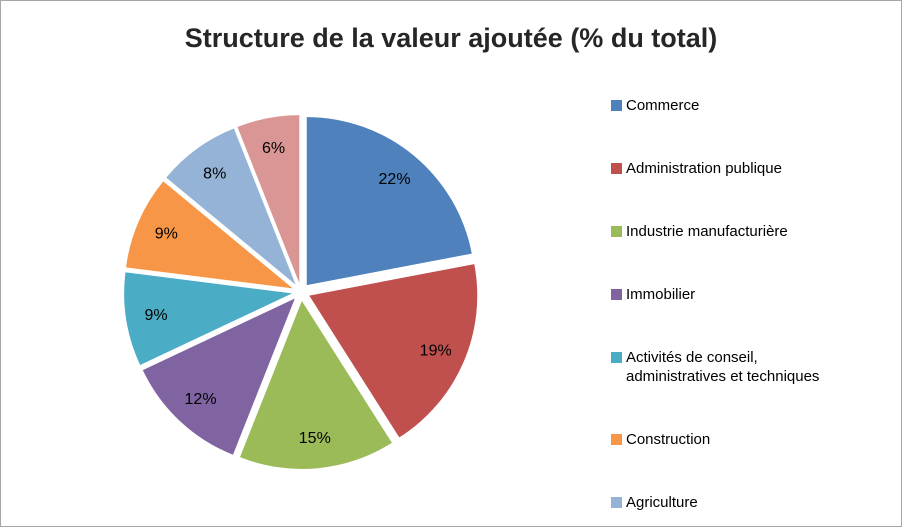  What do you see at coordinates (756, 105) in the screenshot?
I see `legend-item: Commerce` at bounding box center [756, 105].